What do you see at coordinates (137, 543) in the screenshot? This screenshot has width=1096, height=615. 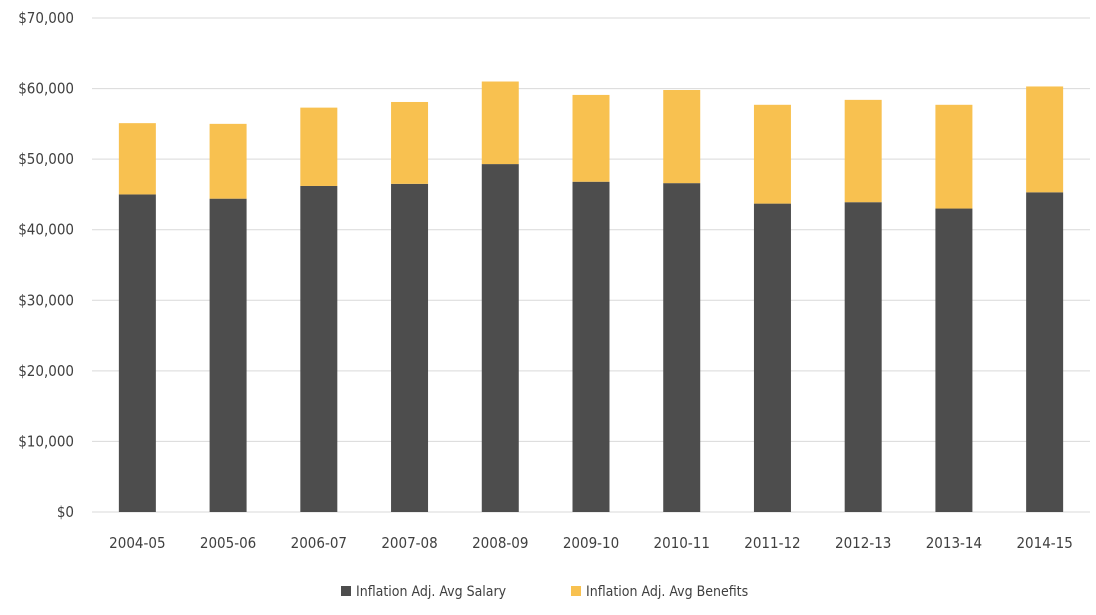 I see `x-tick-label: 2004-05` at bounding box center [137, 543].